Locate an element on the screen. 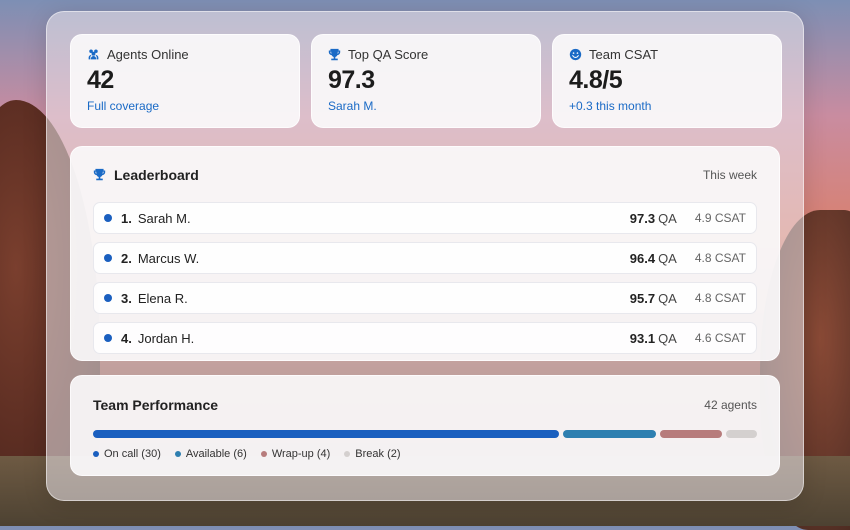 This screenshot has height=530, width=850. stat-card-team-csat: Team CSAT 4.8/5 +0.3 this month is located at coordinates (667, 81).